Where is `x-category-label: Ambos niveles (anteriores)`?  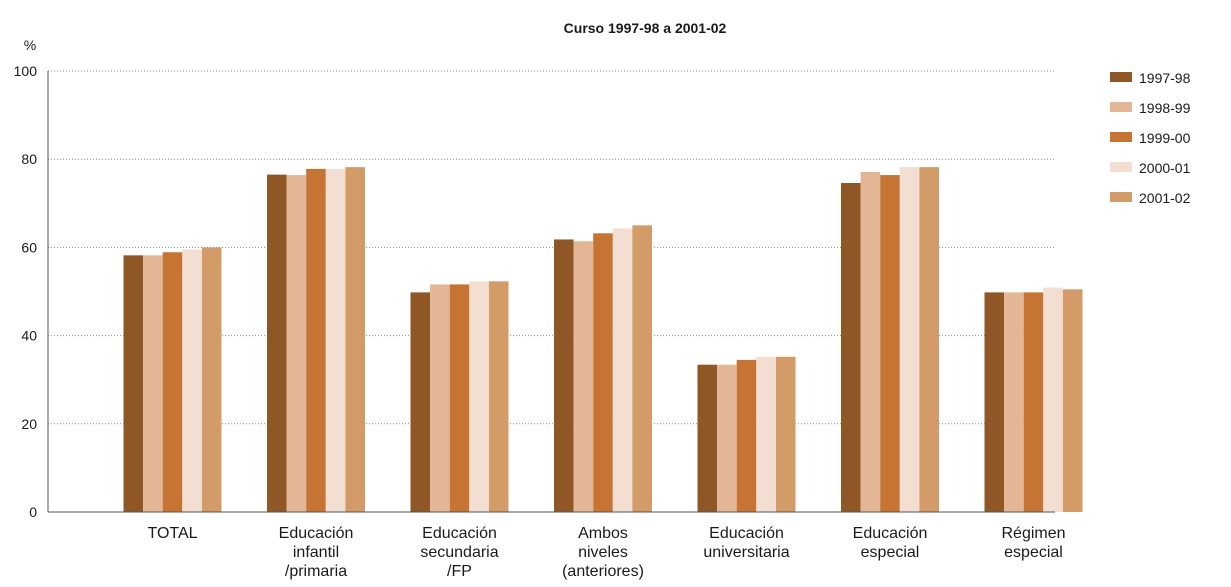 x-category-label: Ambos niveles (anteriores) is located at coordinates (603, 552).